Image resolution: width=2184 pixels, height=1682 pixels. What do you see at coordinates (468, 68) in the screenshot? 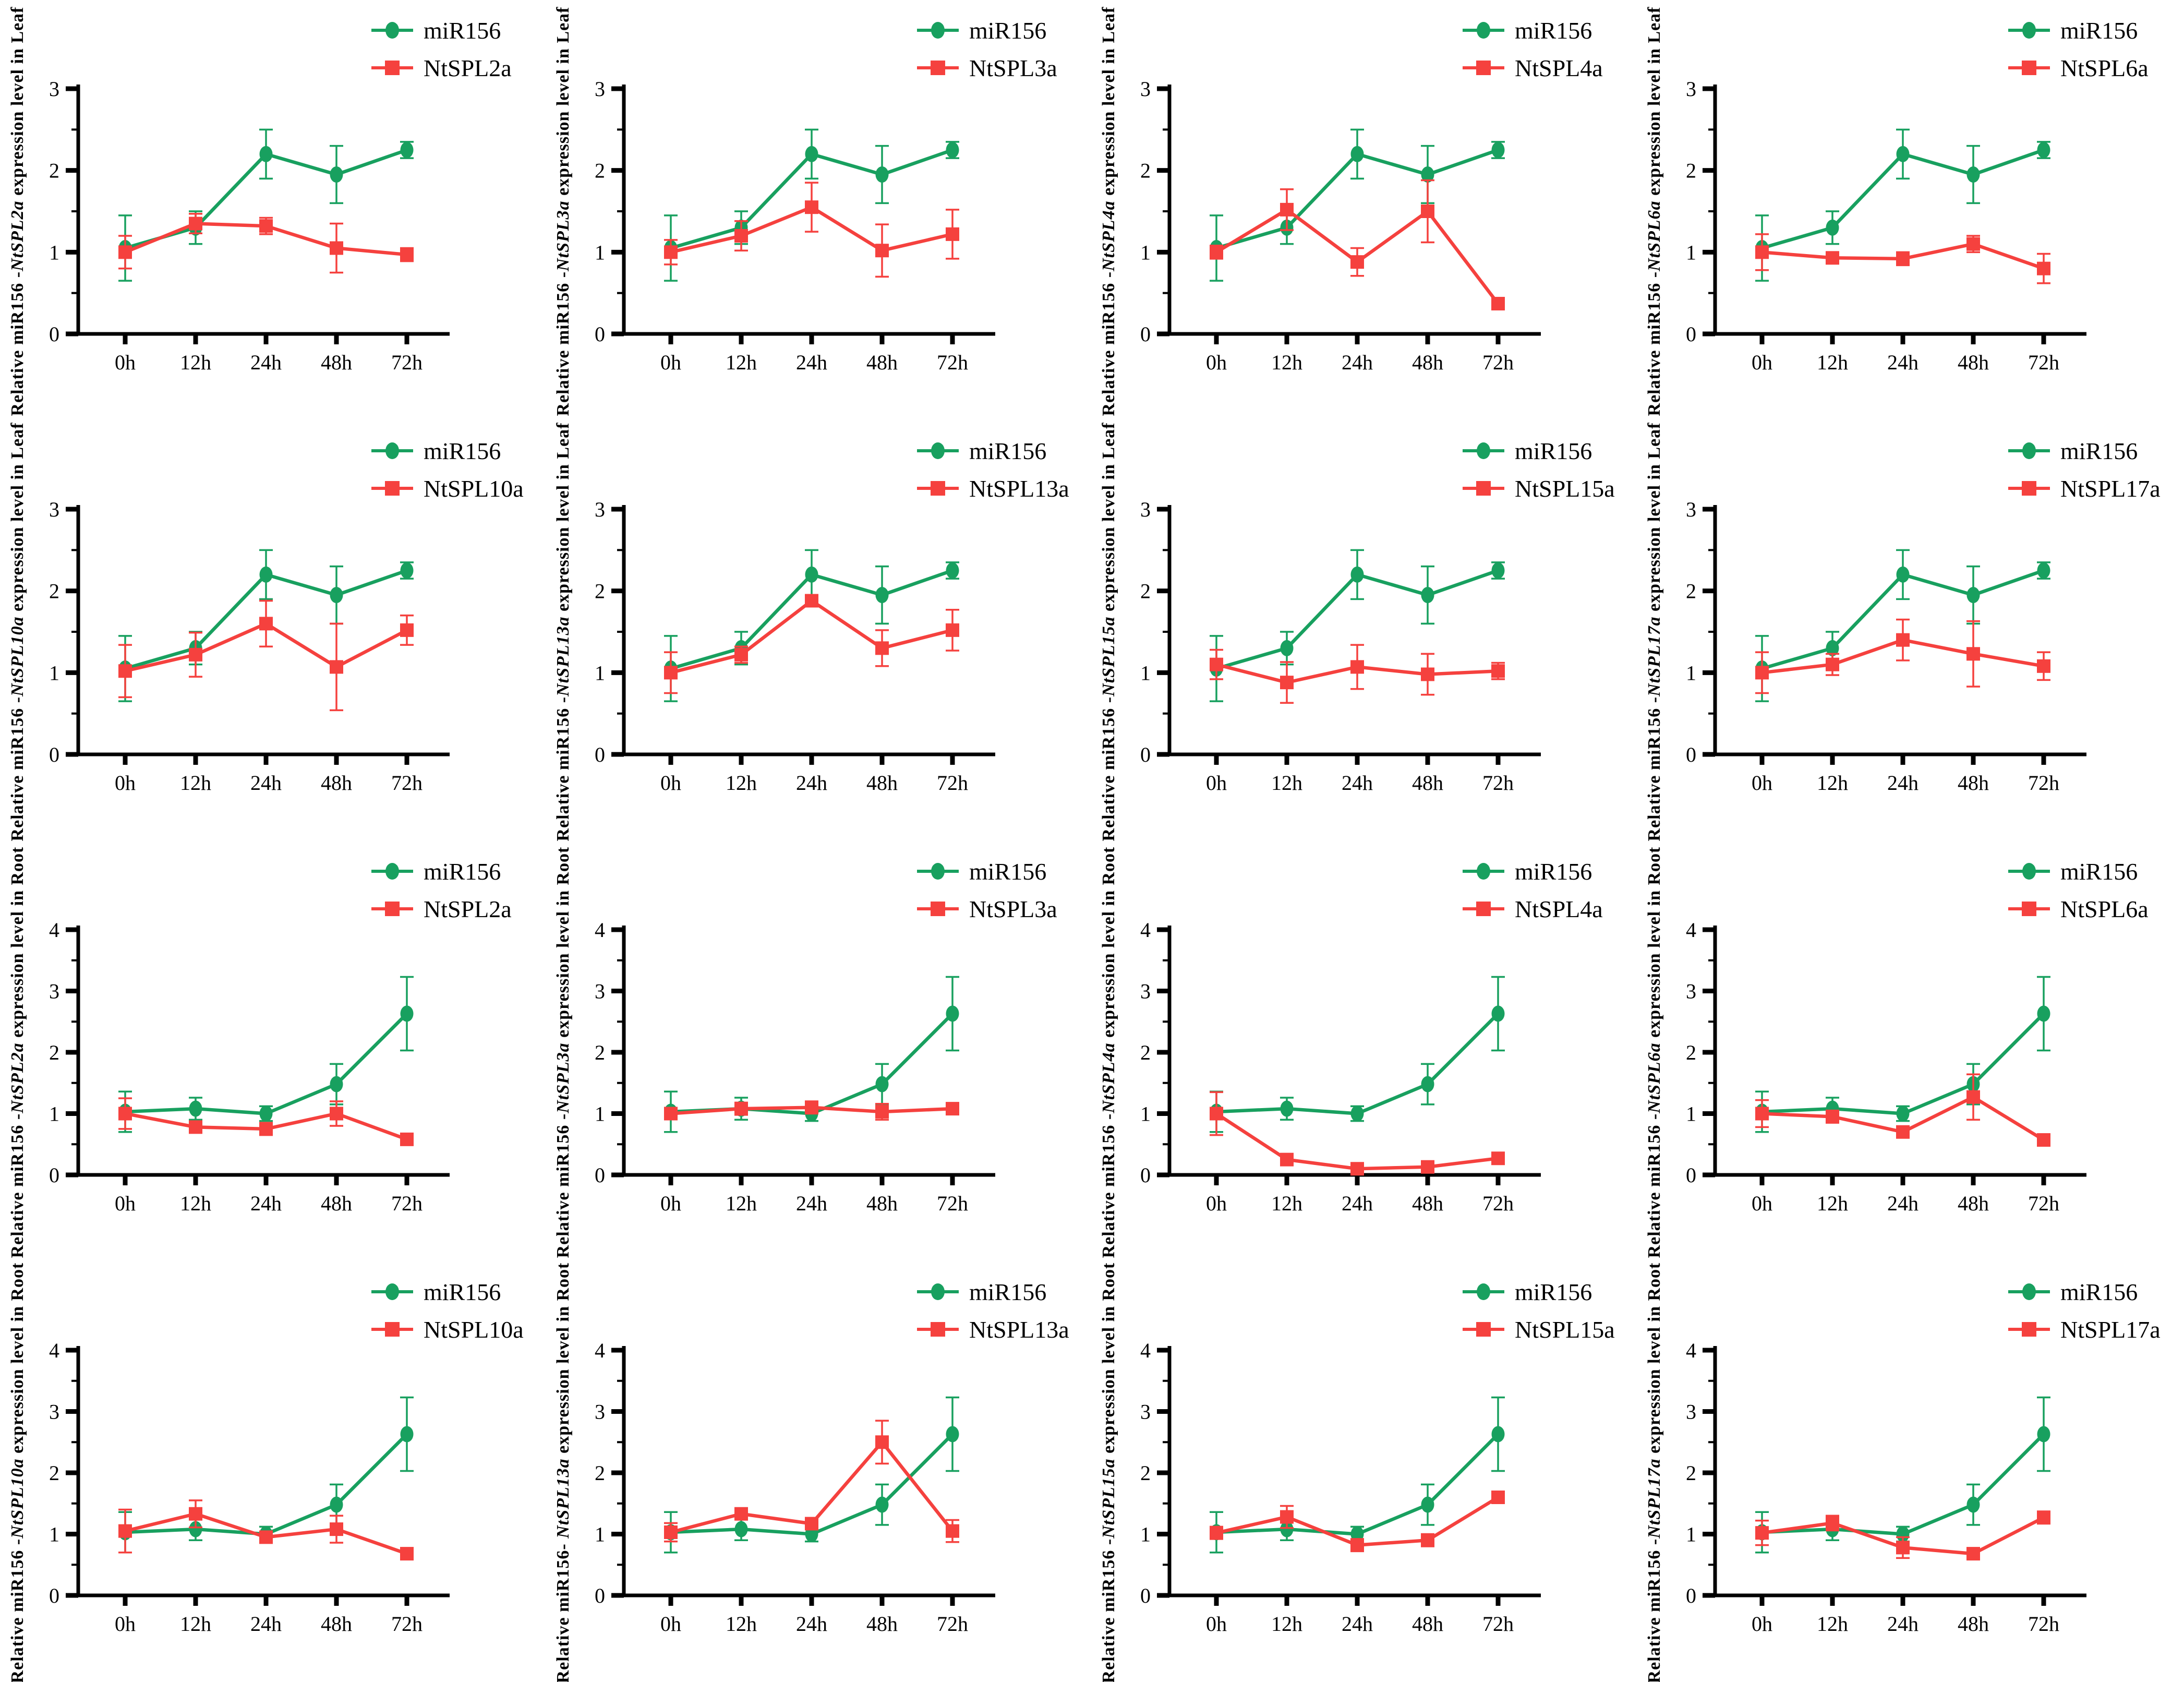
I see `legend-label: NtSPL2a` at bounding box center [468, 68].